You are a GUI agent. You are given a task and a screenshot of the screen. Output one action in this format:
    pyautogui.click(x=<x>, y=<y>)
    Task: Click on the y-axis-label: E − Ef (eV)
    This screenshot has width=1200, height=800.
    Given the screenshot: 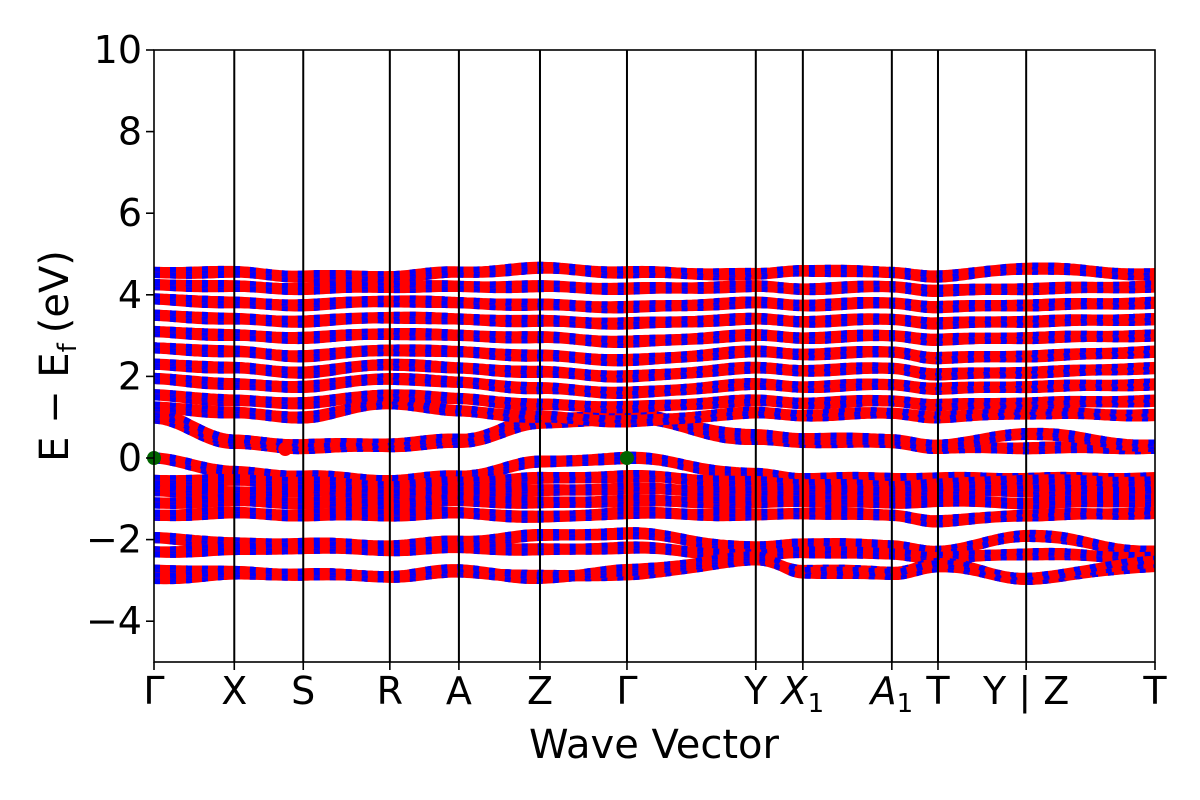 What is the action you would take?
    pyautogui.click(x=57, y=356)
    